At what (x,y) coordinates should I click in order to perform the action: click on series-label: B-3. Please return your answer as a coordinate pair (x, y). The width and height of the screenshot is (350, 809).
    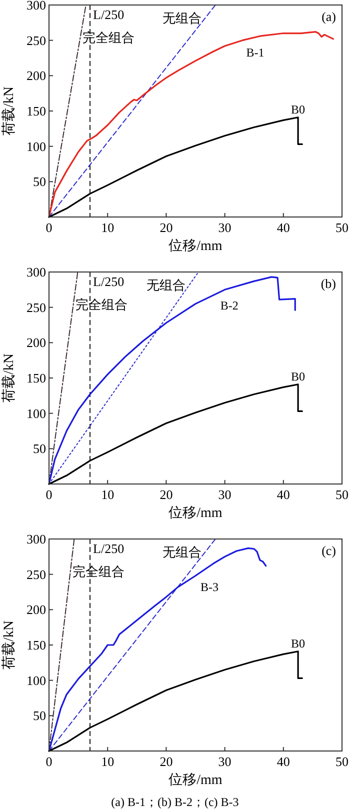
    Looking at the image, I should click on (209, 587).